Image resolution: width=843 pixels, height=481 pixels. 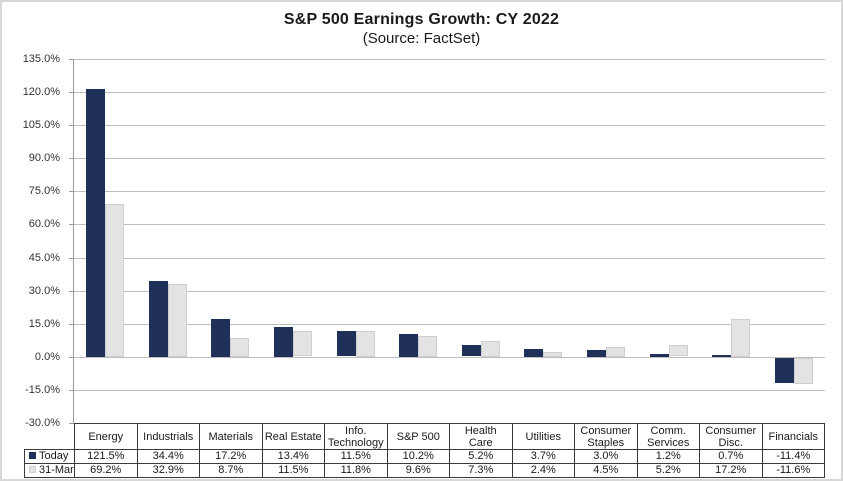 I want to click on bar-31-mar-comm-services, so click(x=678, y=351).